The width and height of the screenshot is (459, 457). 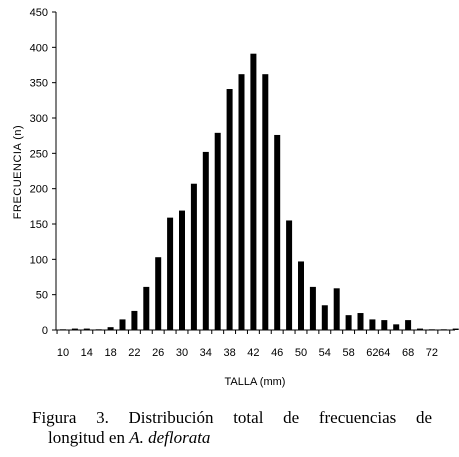 What do you see at coordinates (255, 344) in the screenshot?
I see `x-axis: 10 14 18 22 26 30 34 38 42 46 50 54 58 62 64 68 72` at bounding box center [255, 344].